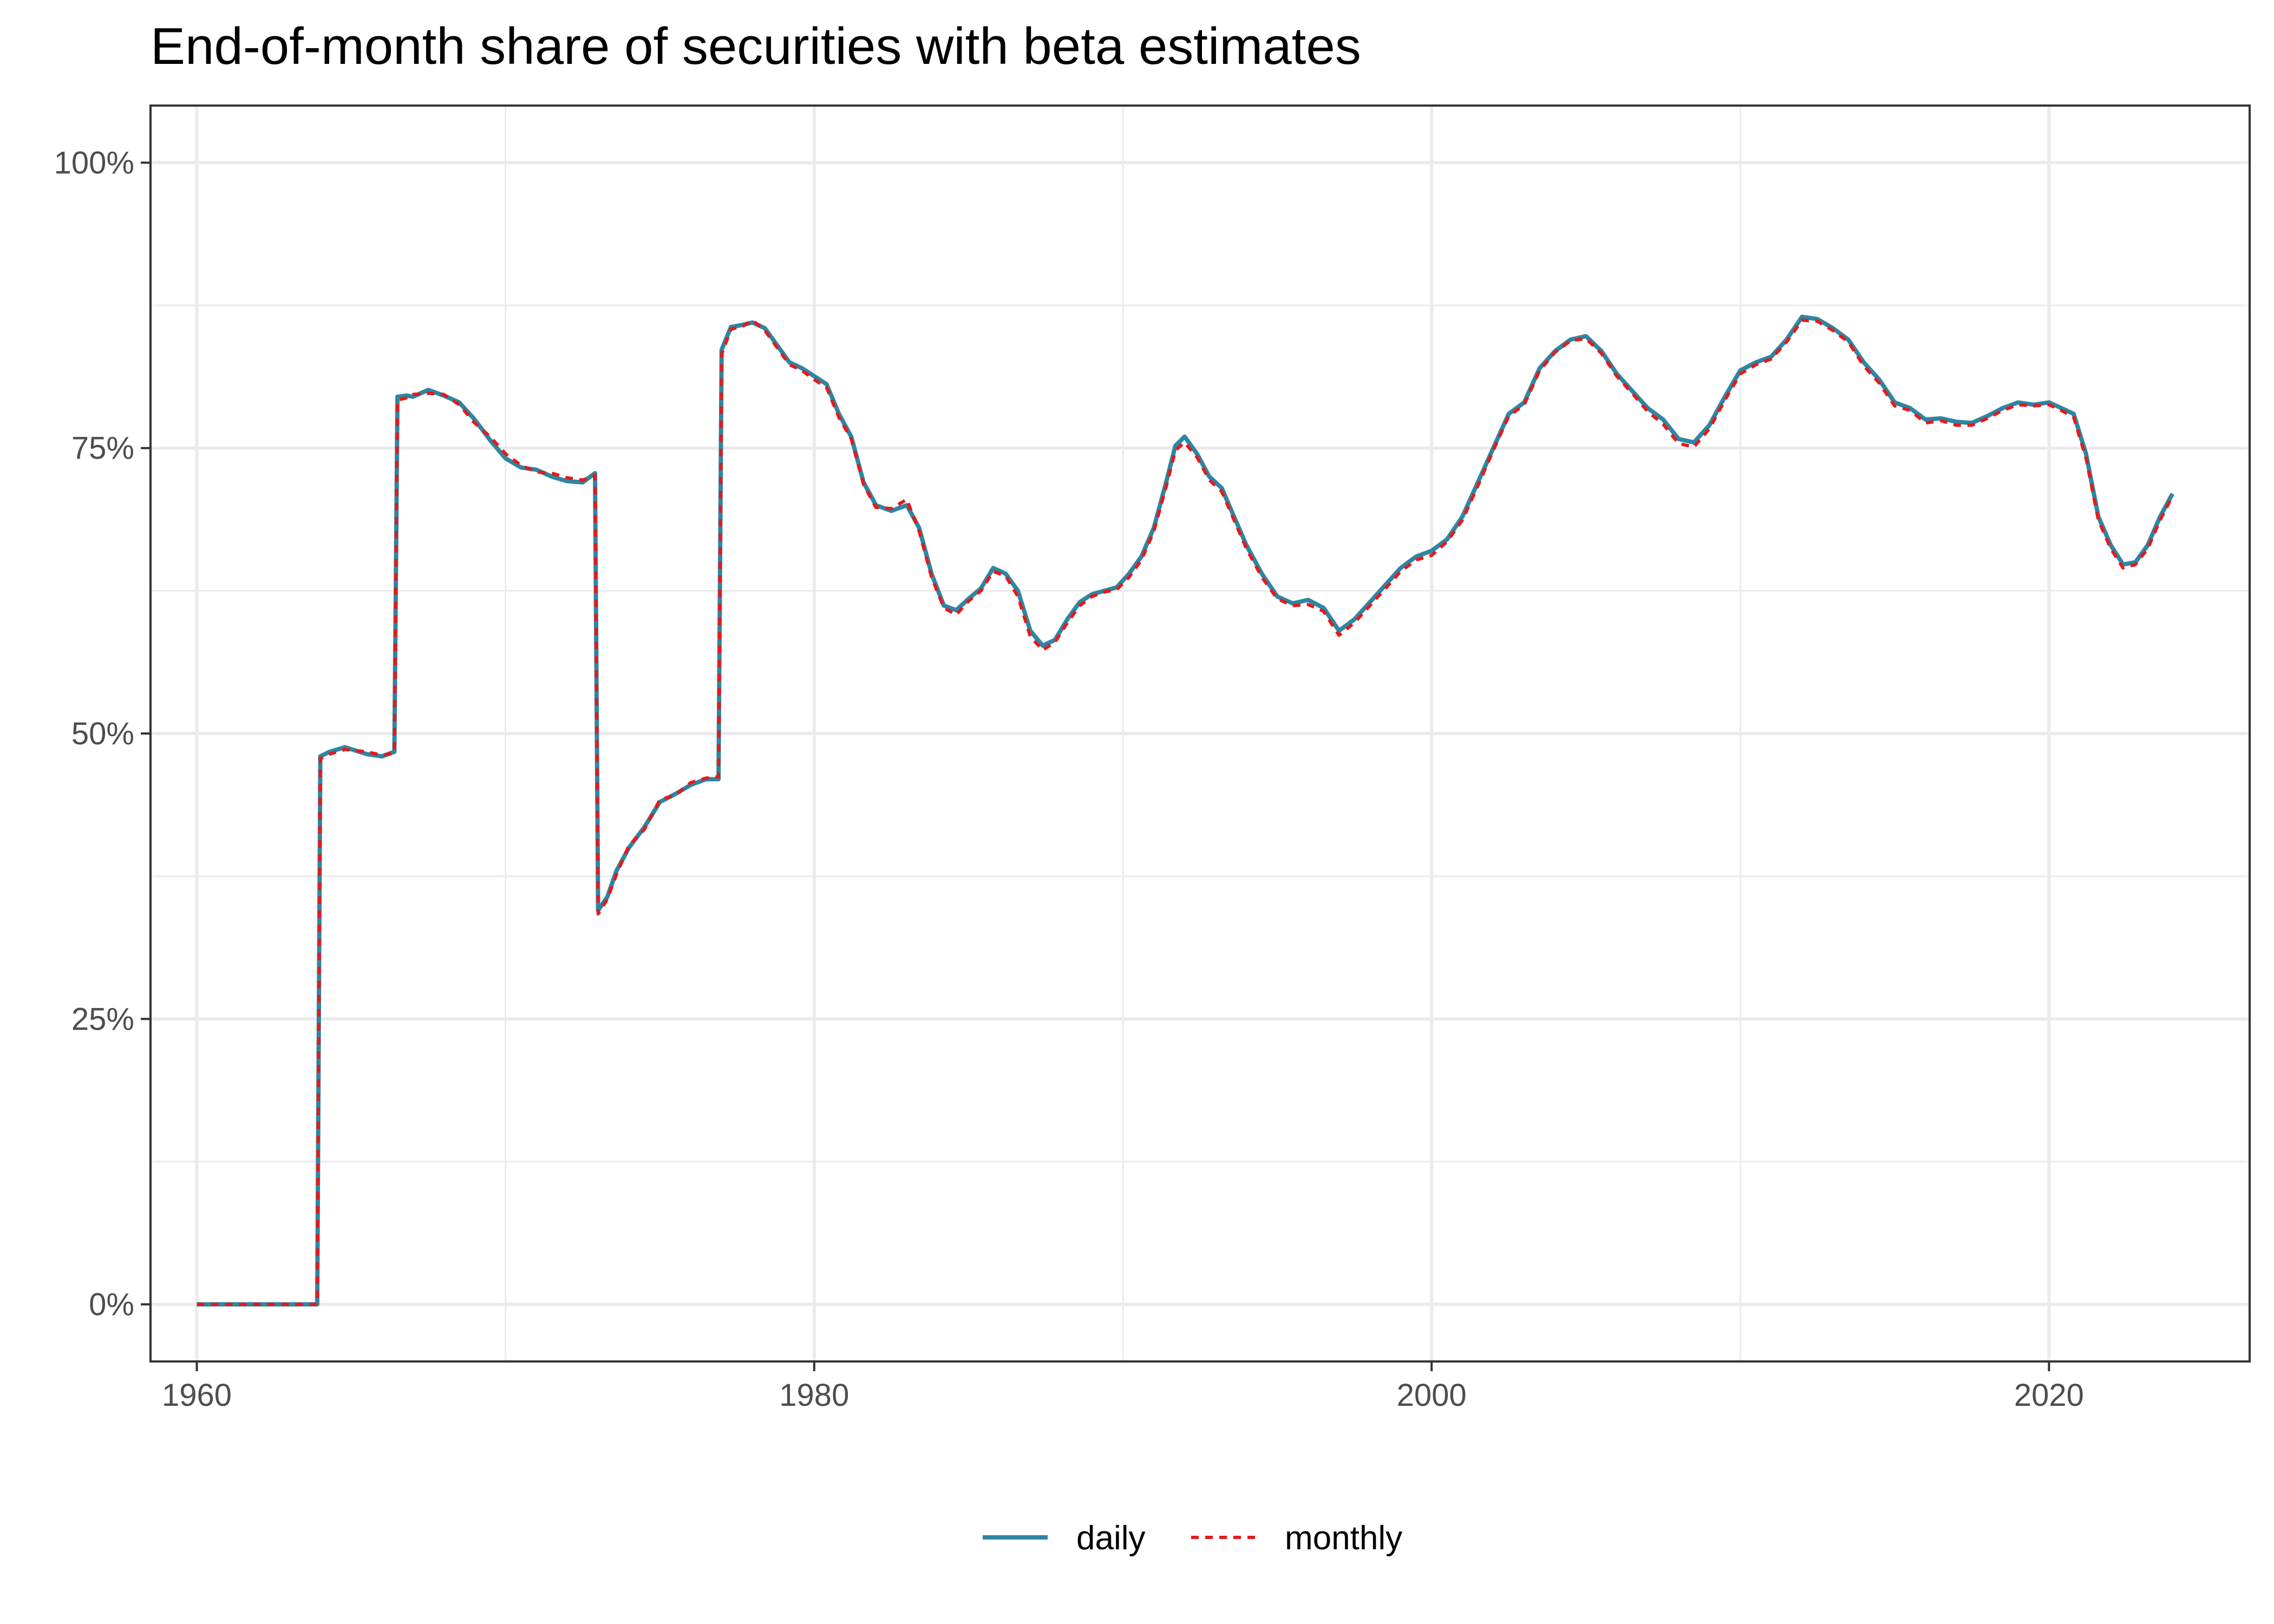 The image size is (2274, 1624). Describe the element at coordinates (197, 1395) in the screenshot. I see `x-tick-label: 1960` at that location.